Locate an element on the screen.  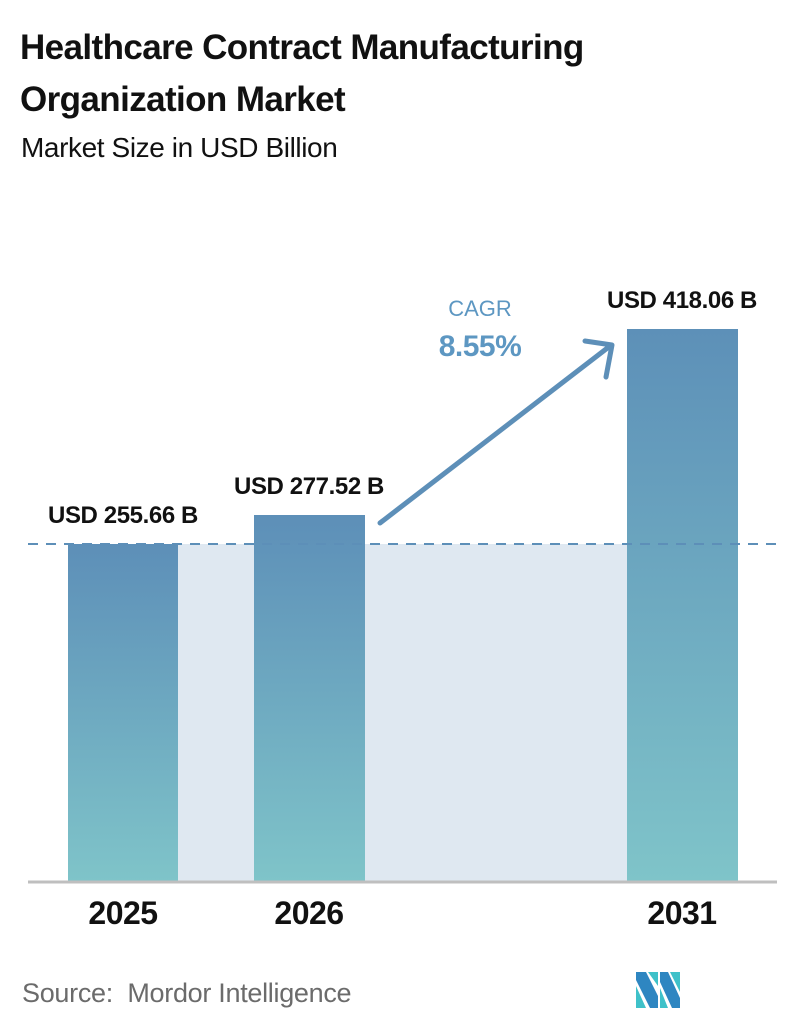
x-tick-2026: 2026 is located at coordinates (309, 913).